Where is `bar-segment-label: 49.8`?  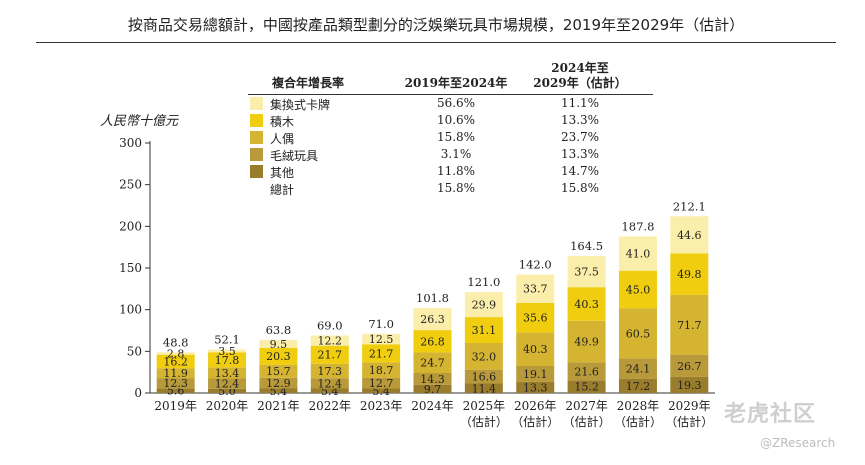 bar-segment-label: 49.8 is located at coordinates (689, 274).